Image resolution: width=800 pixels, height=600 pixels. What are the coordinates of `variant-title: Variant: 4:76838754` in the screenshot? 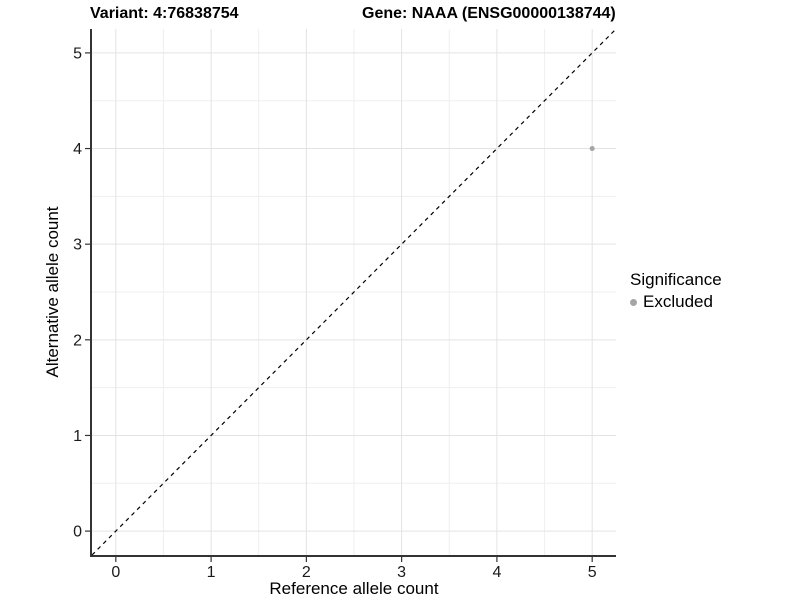 It's located at (164, 13).